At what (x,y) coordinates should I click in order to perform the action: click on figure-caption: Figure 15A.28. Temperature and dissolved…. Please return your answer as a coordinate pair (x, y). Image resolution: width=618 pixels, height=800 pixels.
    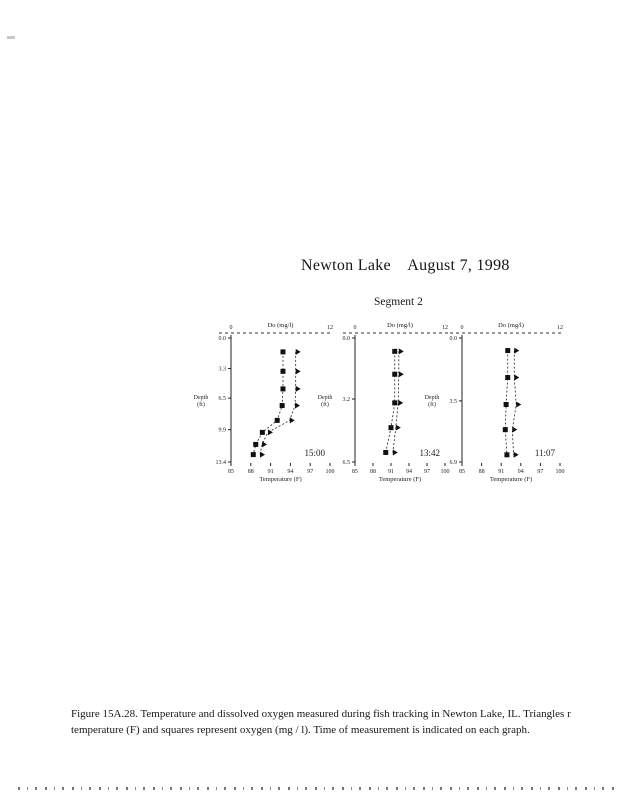
    Looking at the image, I should click on (344, 722).